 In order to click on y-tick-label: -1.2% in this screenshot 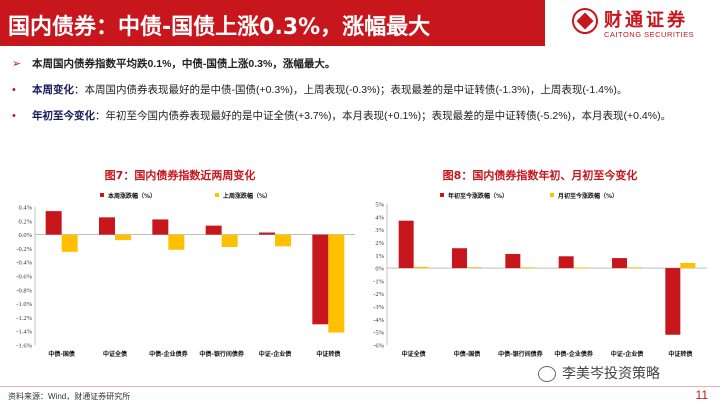, I will do `click(24, 318)`.